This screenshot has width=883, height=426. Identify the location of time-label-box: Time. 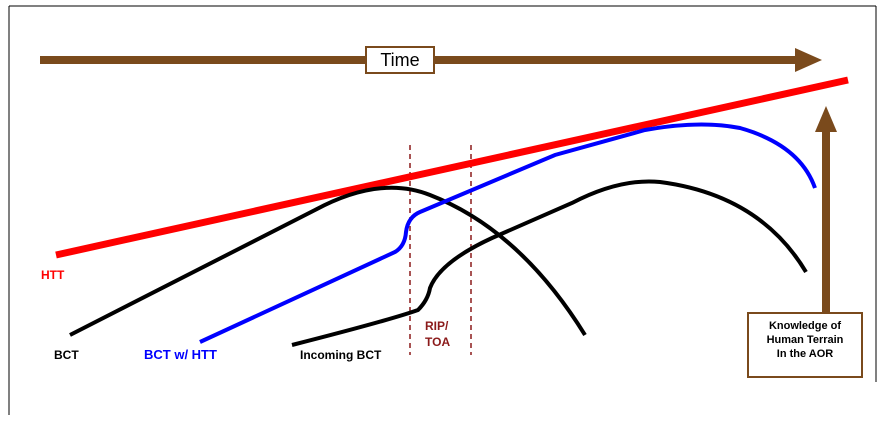
(400, 60).